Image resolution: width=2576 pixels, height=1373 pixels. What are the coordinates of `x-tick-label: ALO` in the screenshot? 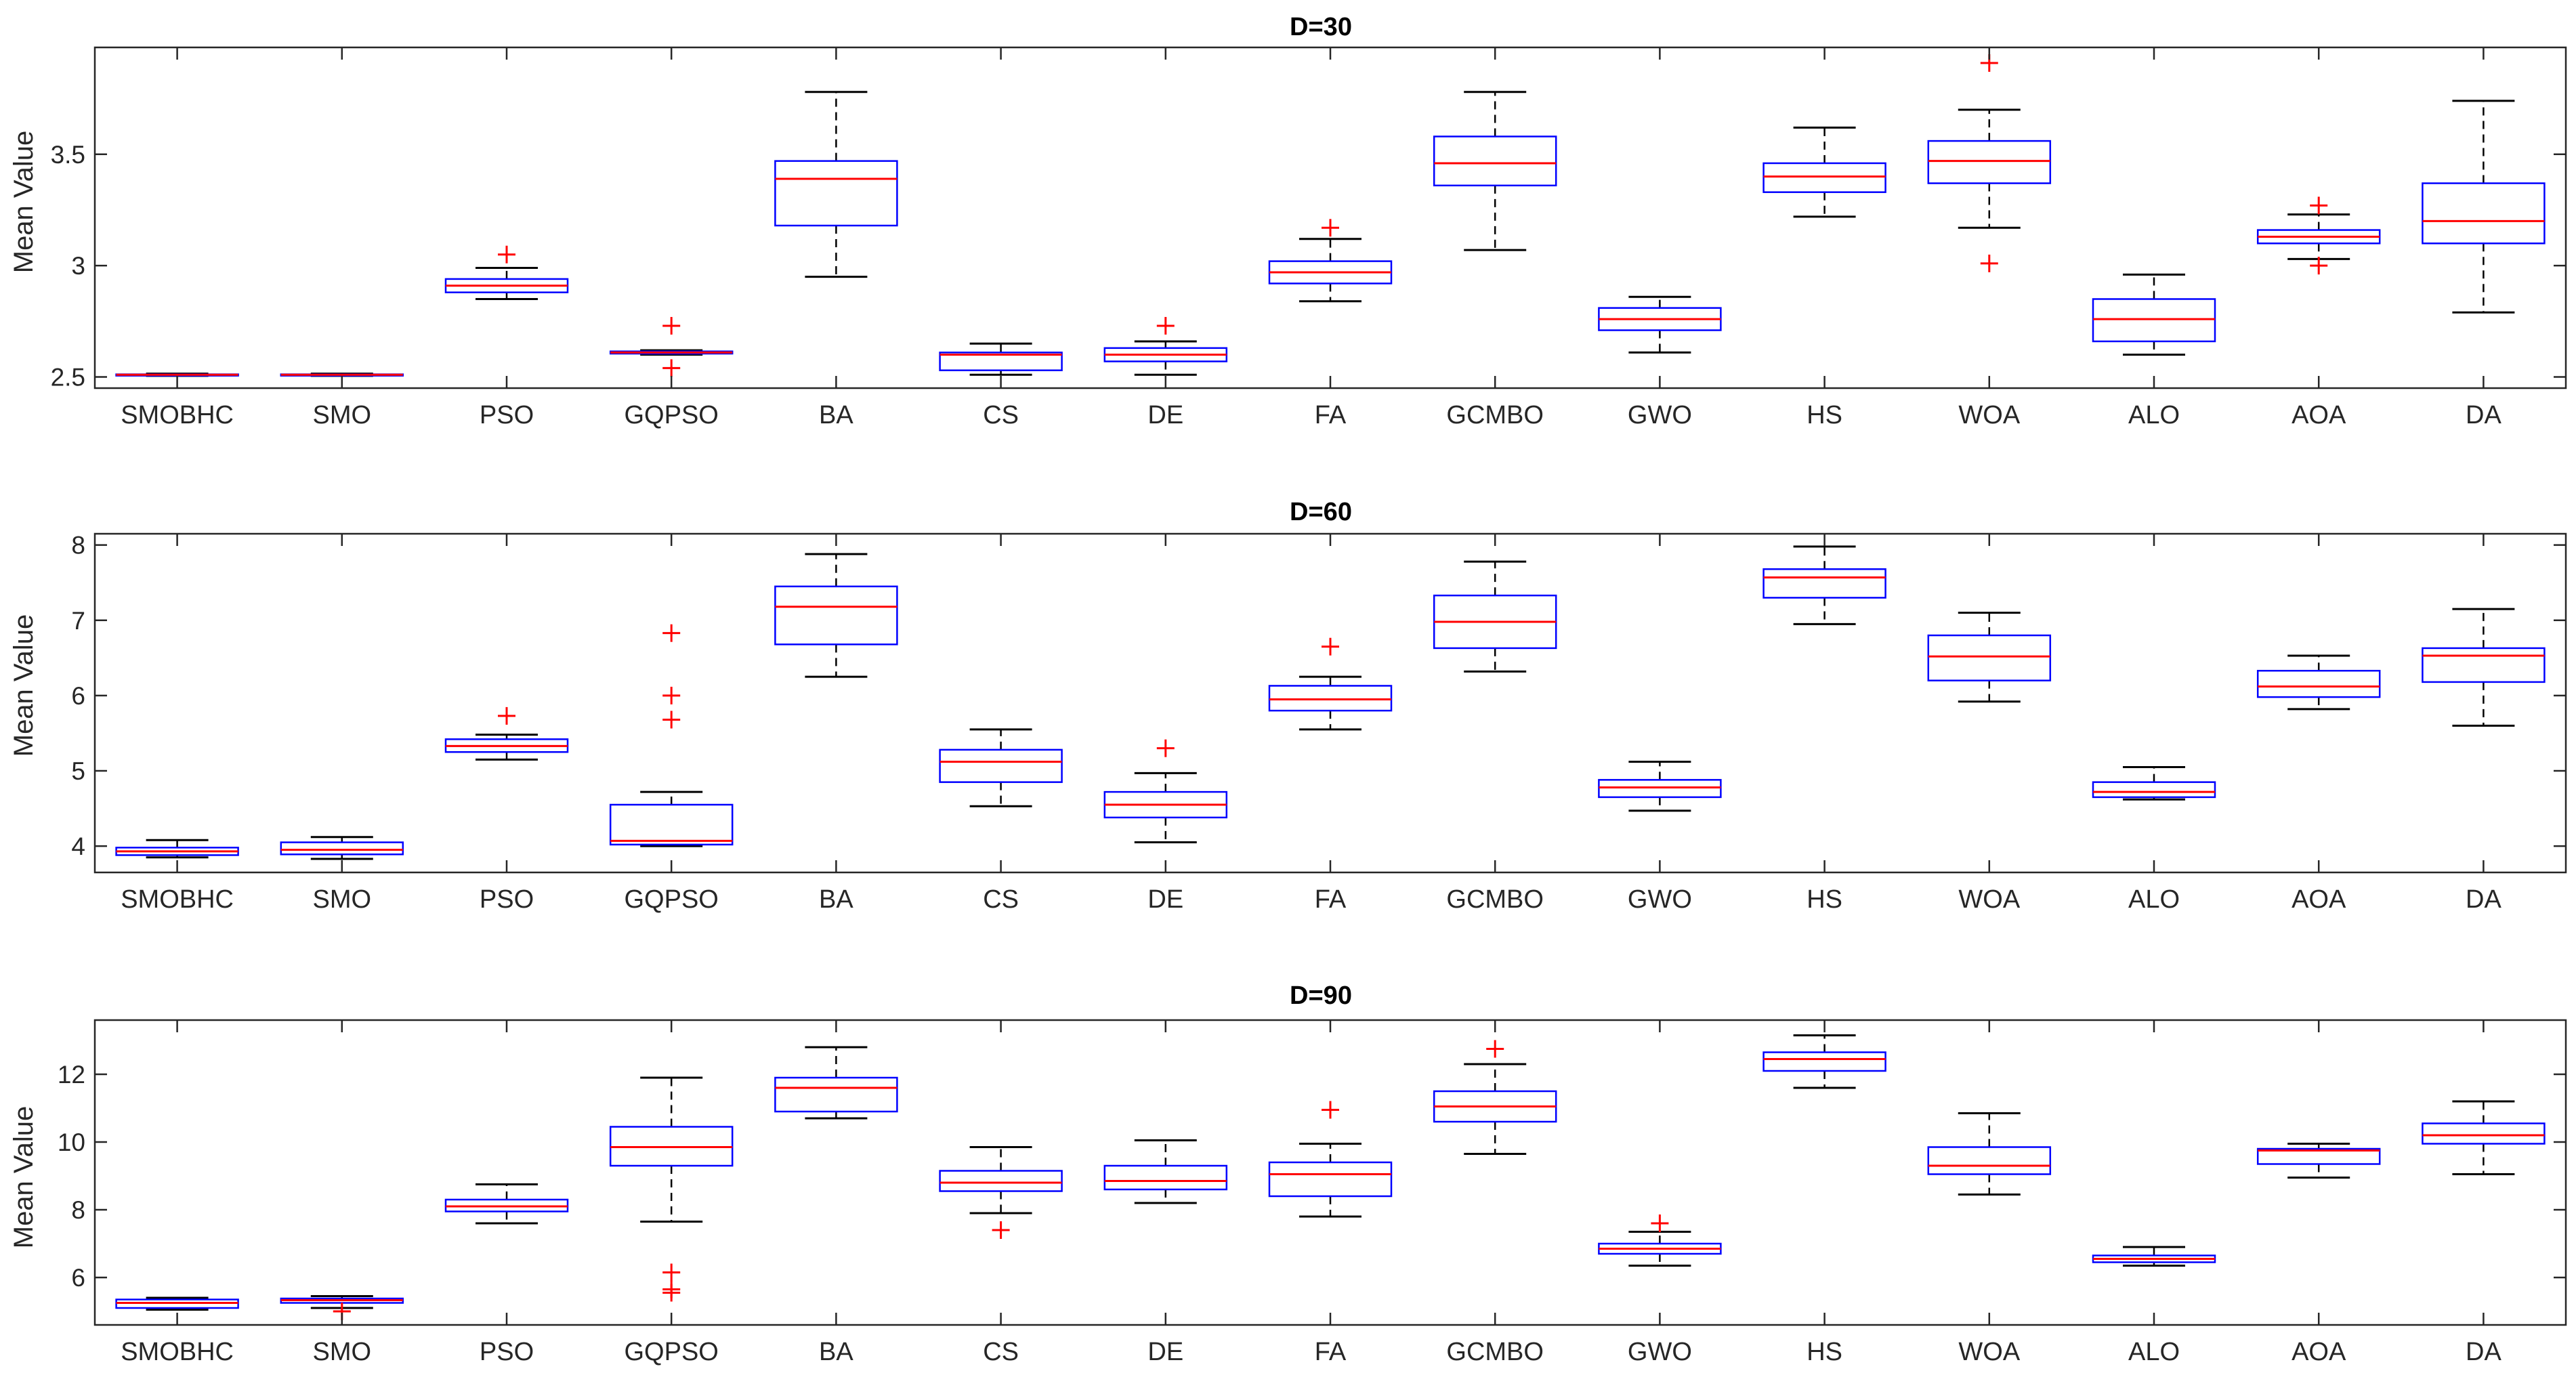 It's located at (2154, 415).